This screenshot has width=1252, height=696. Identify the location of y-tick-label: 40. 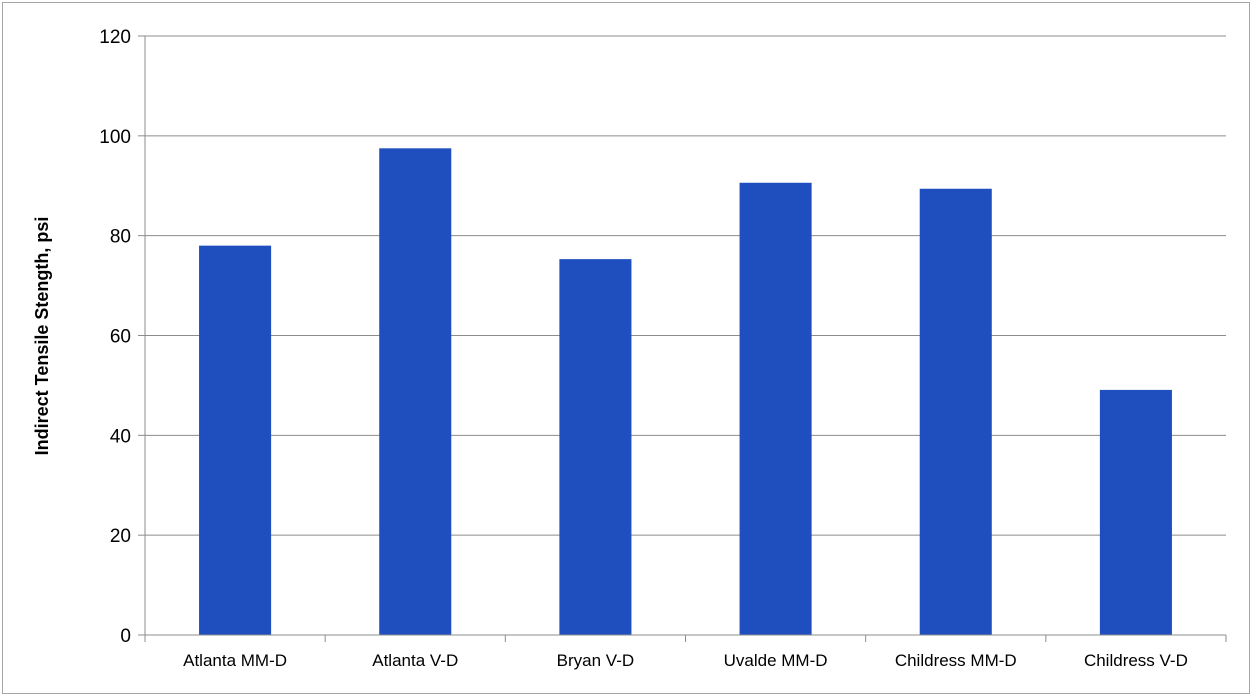
(120, 436).